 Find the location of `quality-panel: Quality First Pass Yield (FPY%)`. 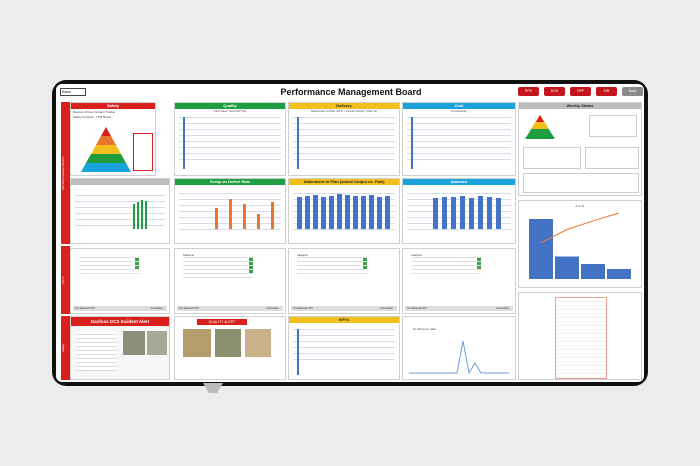

quality-panel: Quality First Pass Yield (FPY%) is located at coordinates (230, 139).